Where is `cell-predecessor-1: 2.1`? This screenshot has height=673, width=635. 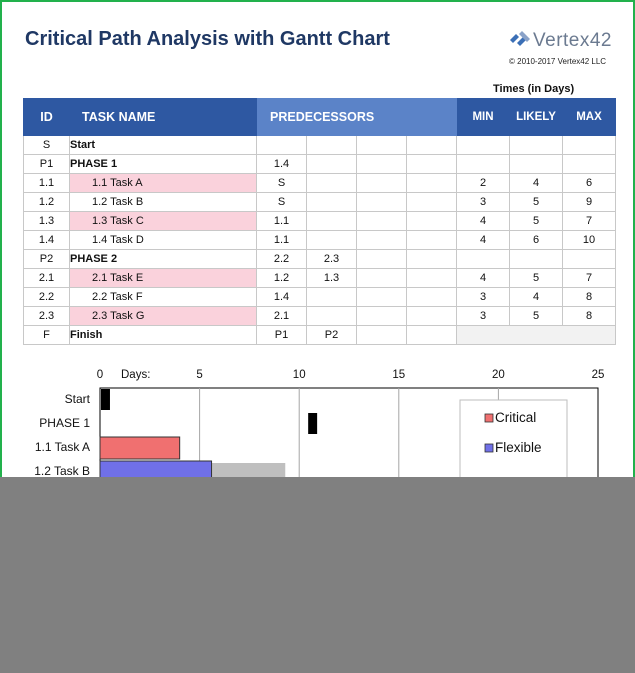
cell-predecessor-1: 2.1 is located at coordinates (281, 316).